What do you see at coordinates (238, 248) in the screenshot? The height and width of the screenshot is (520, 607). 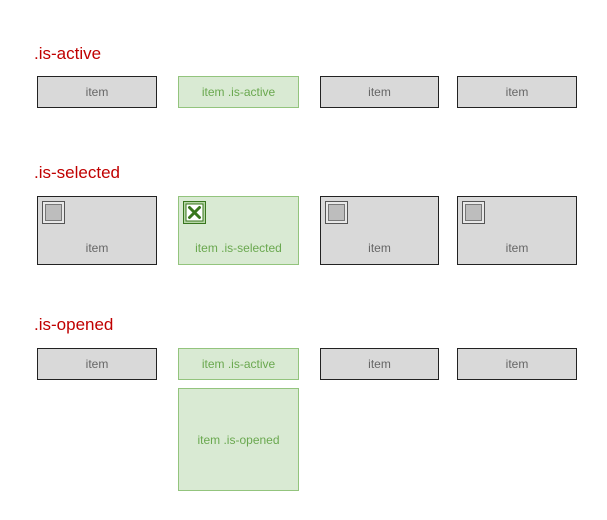 I see `item-label: item .is-selected` at bounding box center [238, 248].